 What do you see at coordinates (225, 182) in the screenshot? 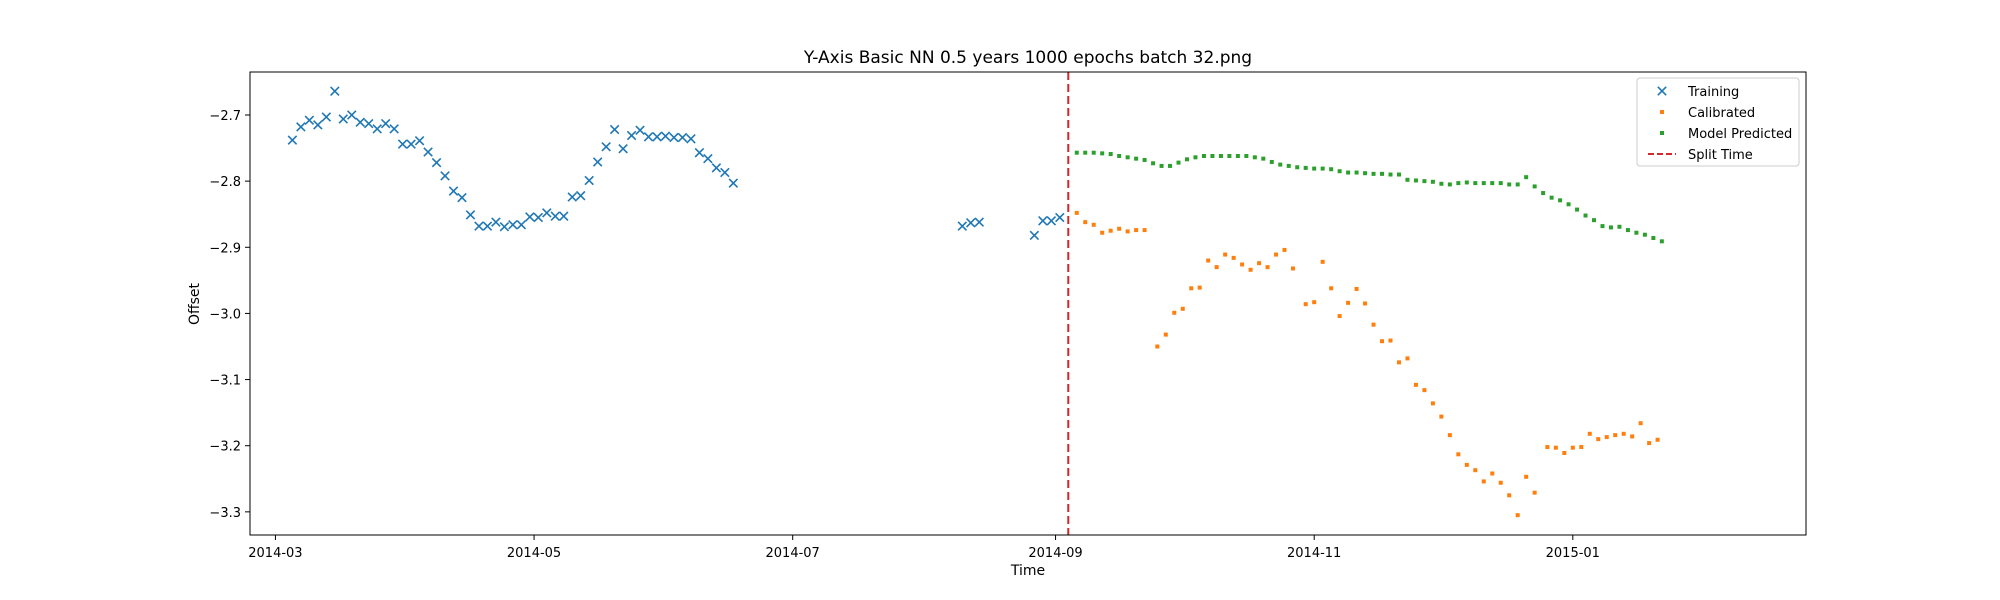
I see `y-tick-label: −2.8` at bounding box center [225, 182].